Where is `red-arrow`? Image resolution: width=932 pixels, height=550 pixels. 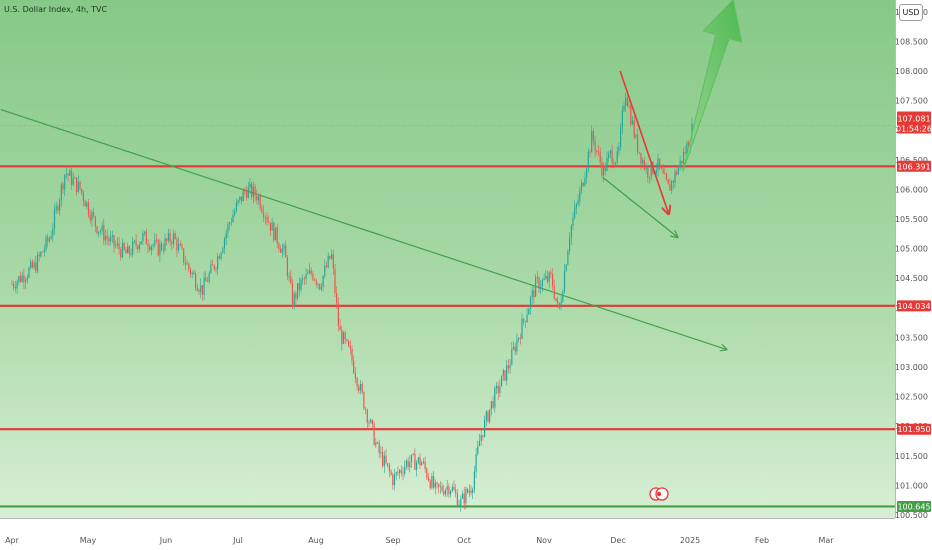 red-arrow is located at coordinates (643, 141).